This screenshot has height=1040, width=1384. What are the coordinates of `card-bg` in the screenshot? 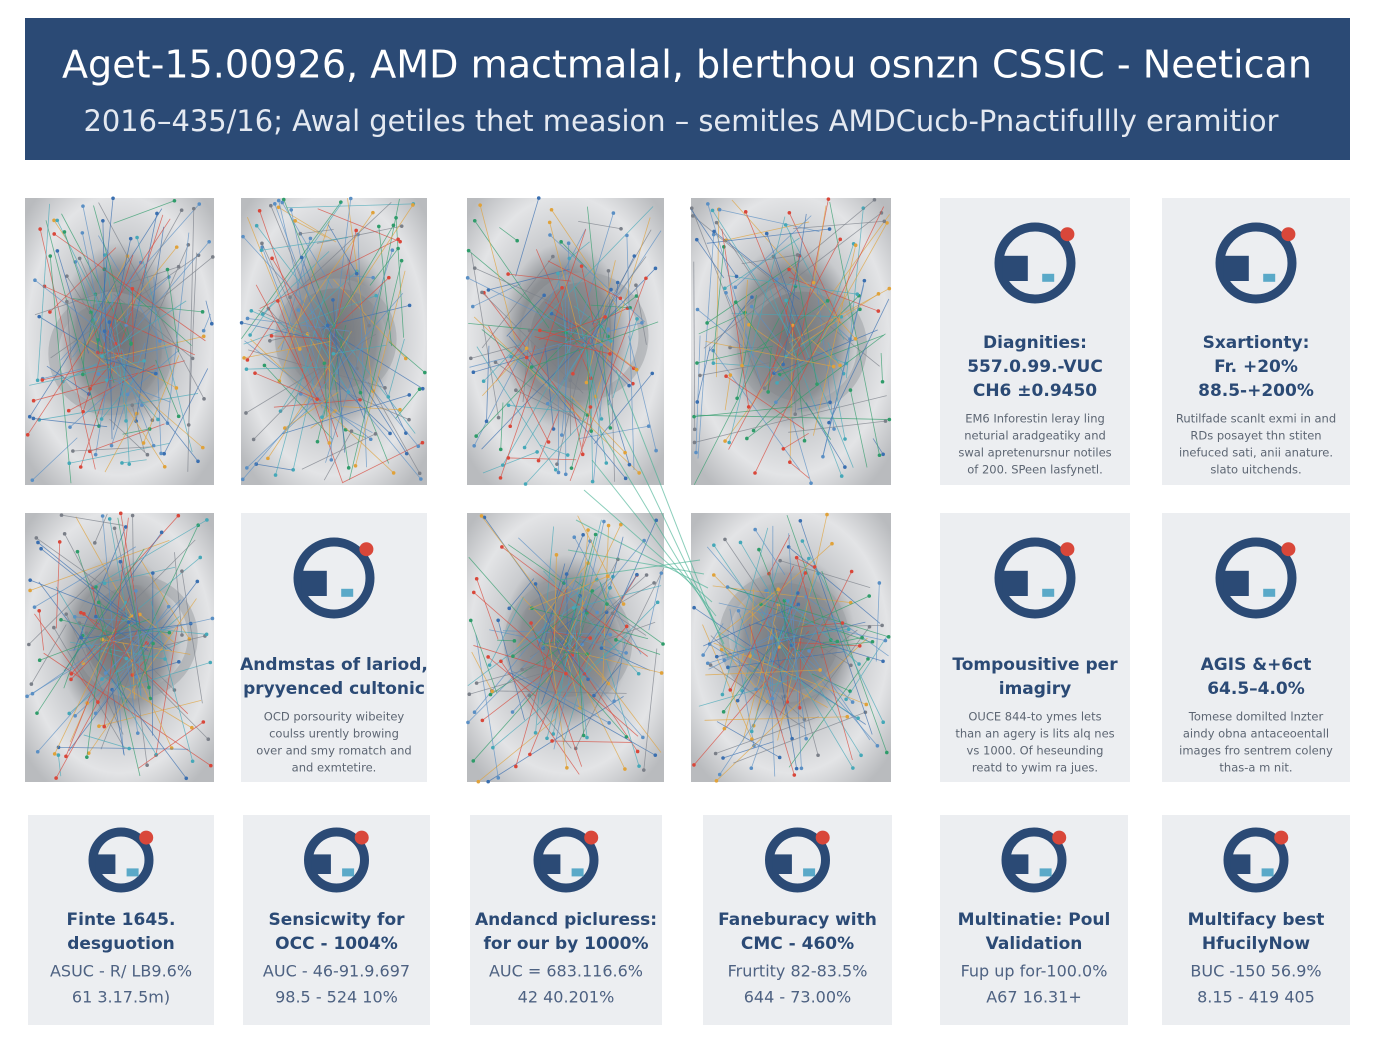 It's located at (1035, 341).